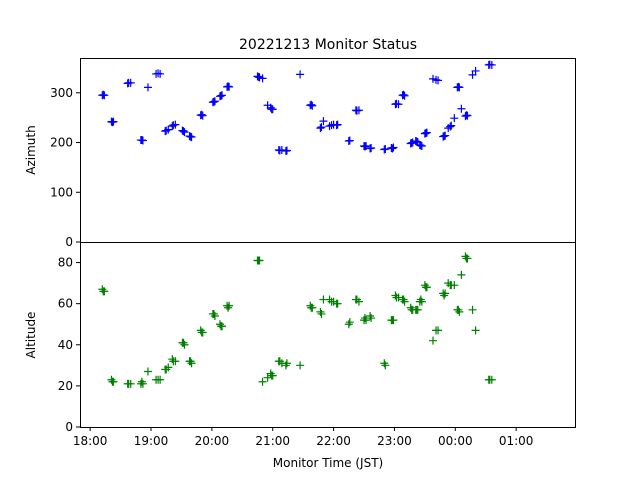  What do you see at coordinates (65, 386) in the screenshot?
I see `y-tick-label: 20` at bounding box center [65, 386].